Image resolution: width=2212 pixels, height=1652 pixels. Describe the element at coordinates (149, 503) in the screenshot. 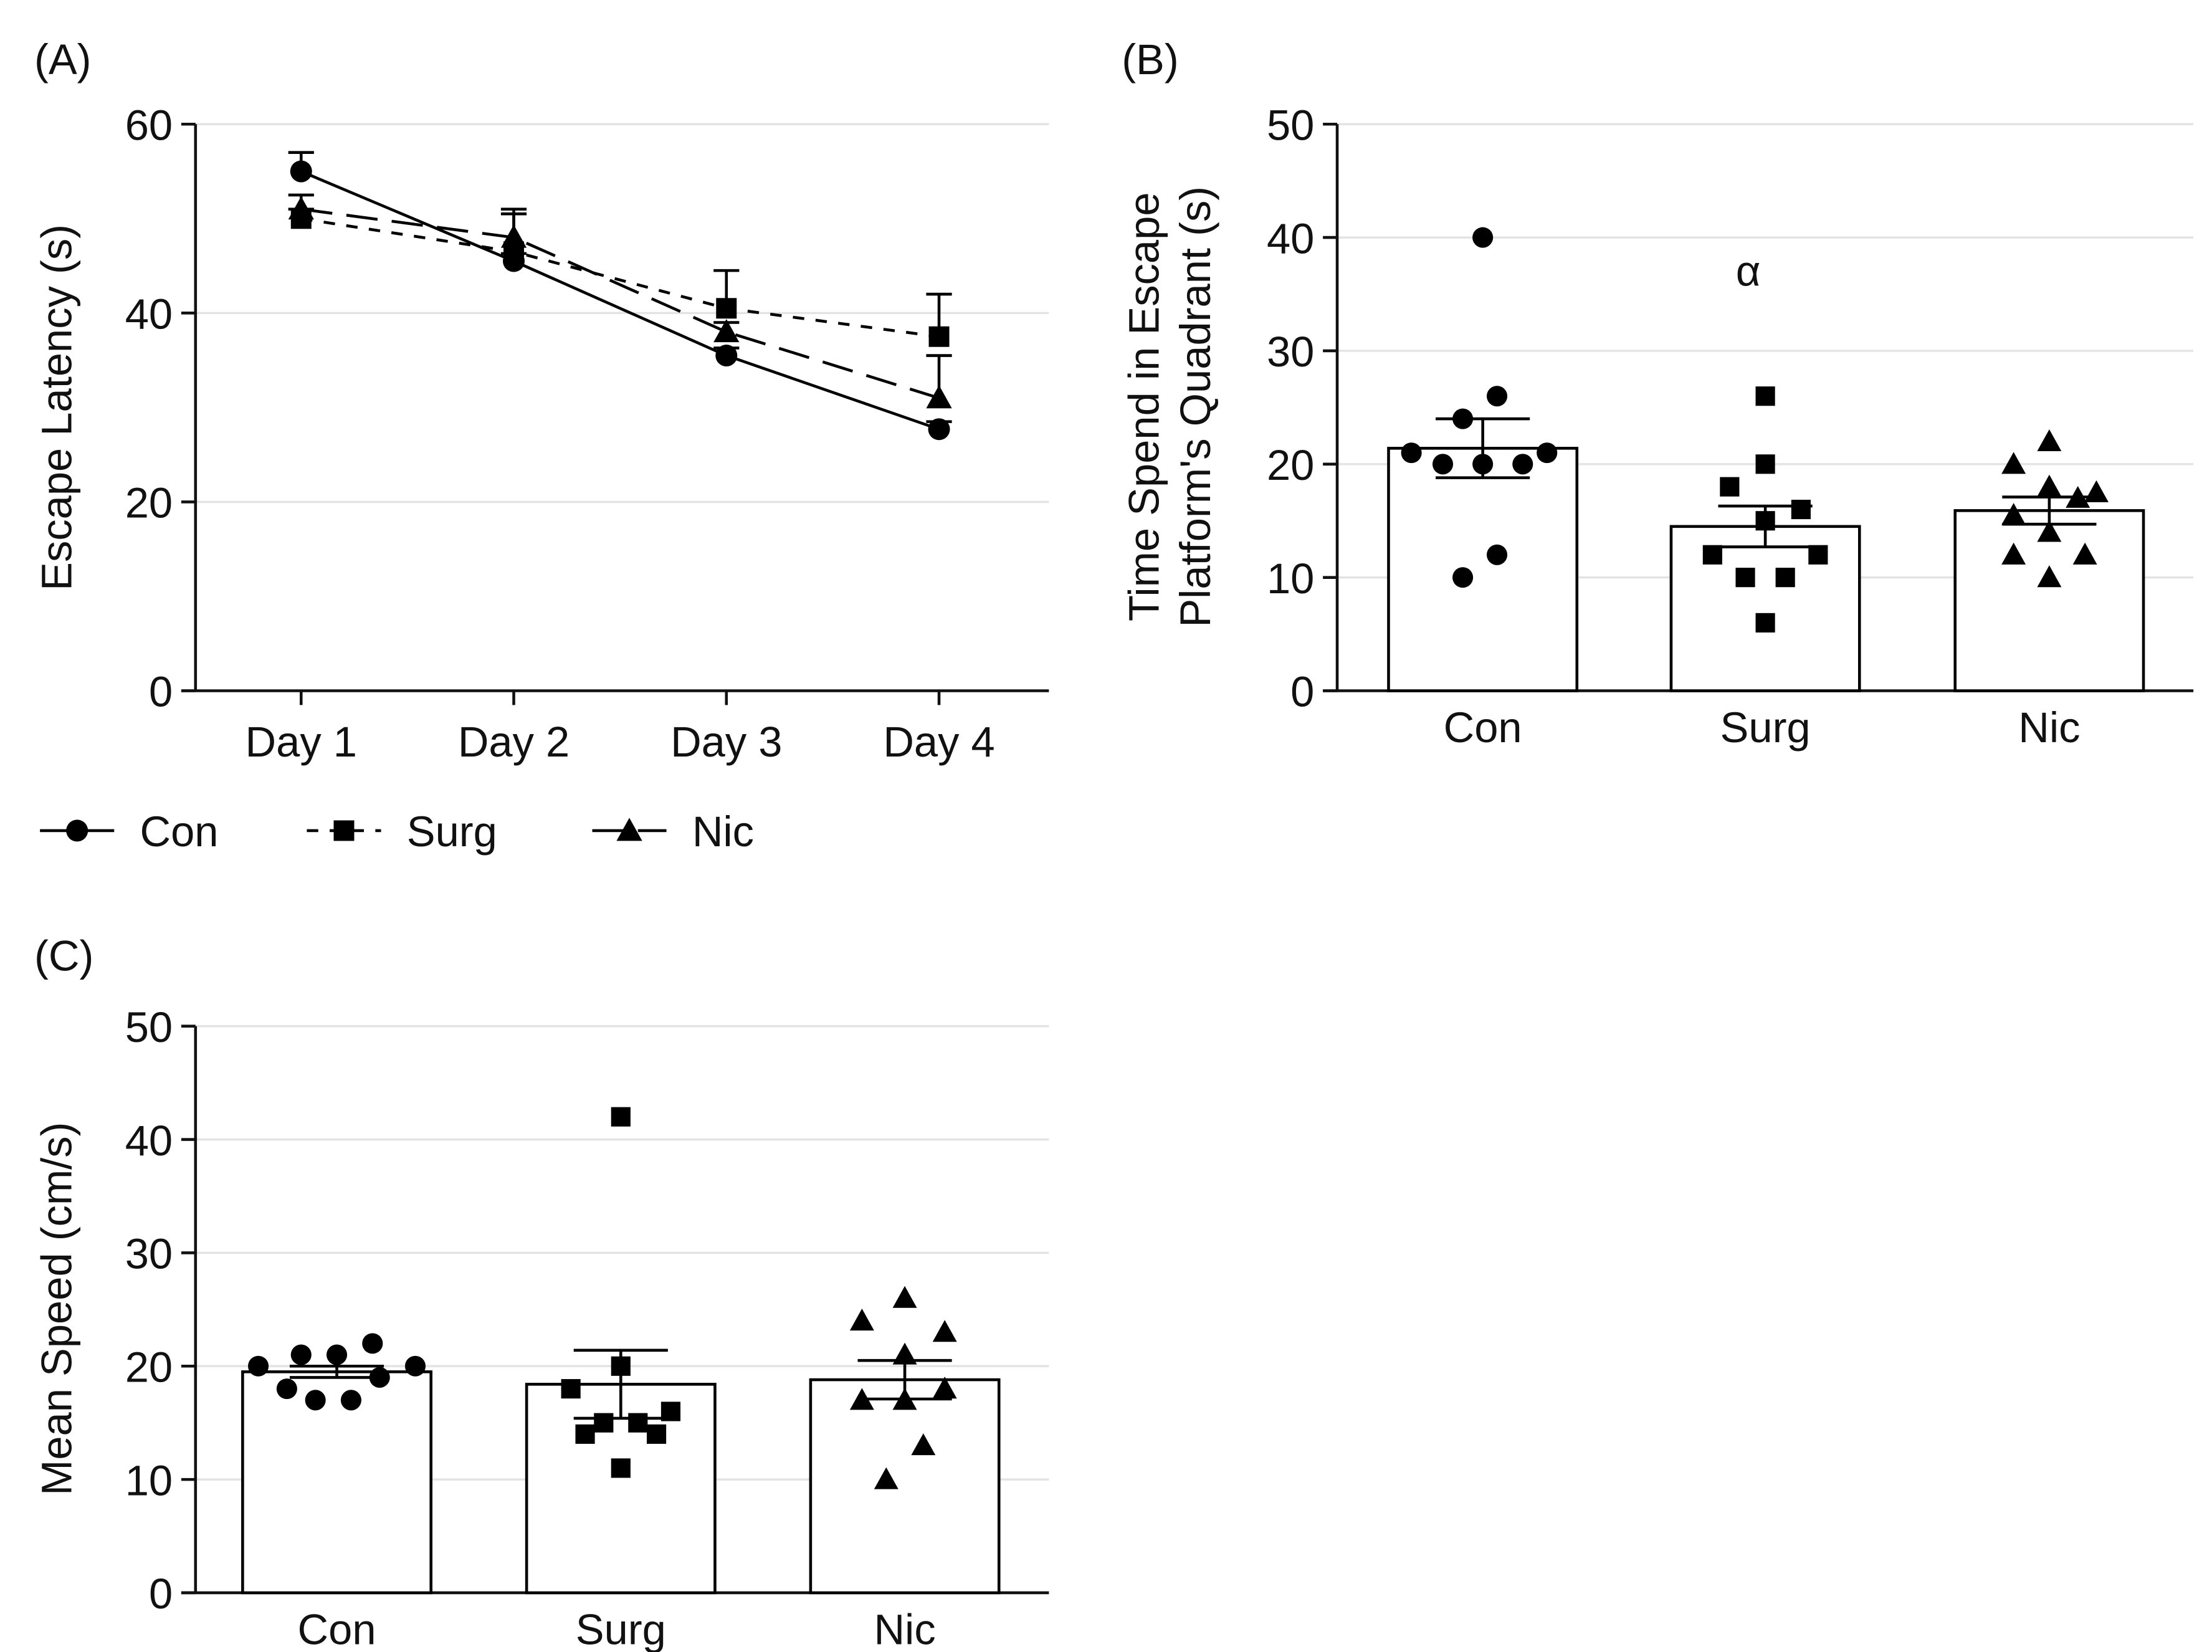

I see `a-ytick-label: 20` at that location.